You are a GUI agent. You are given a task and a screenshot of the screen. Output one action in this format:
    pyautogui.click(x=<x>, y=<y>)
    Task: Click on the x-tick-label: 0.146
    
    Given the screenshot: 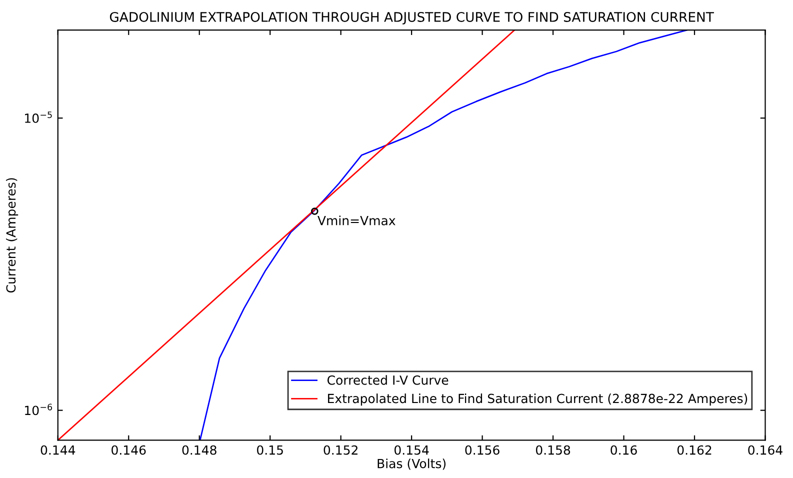 What is the action you would take?
    pyautogui.click(x=129, y=450)
    